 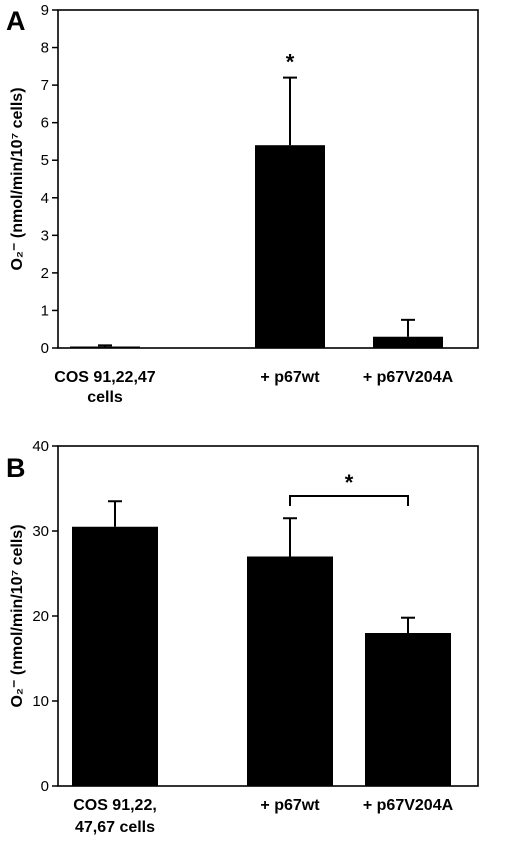 I want to click on y-tick-label: 8, so click(x=45, y=48).